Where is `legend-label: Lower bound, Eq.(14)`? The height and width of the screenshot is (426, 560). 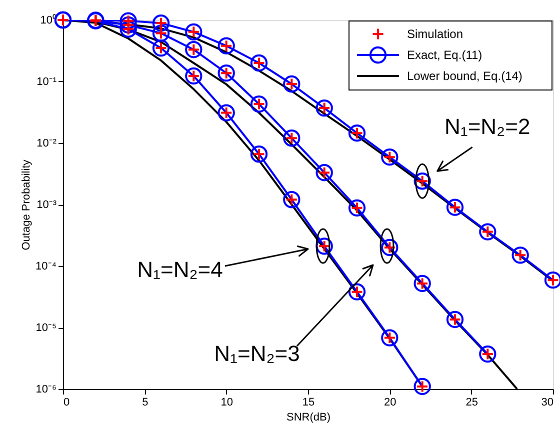
legend-label: Lower bound, Eq.(14) is located at coordinates (464, 76).